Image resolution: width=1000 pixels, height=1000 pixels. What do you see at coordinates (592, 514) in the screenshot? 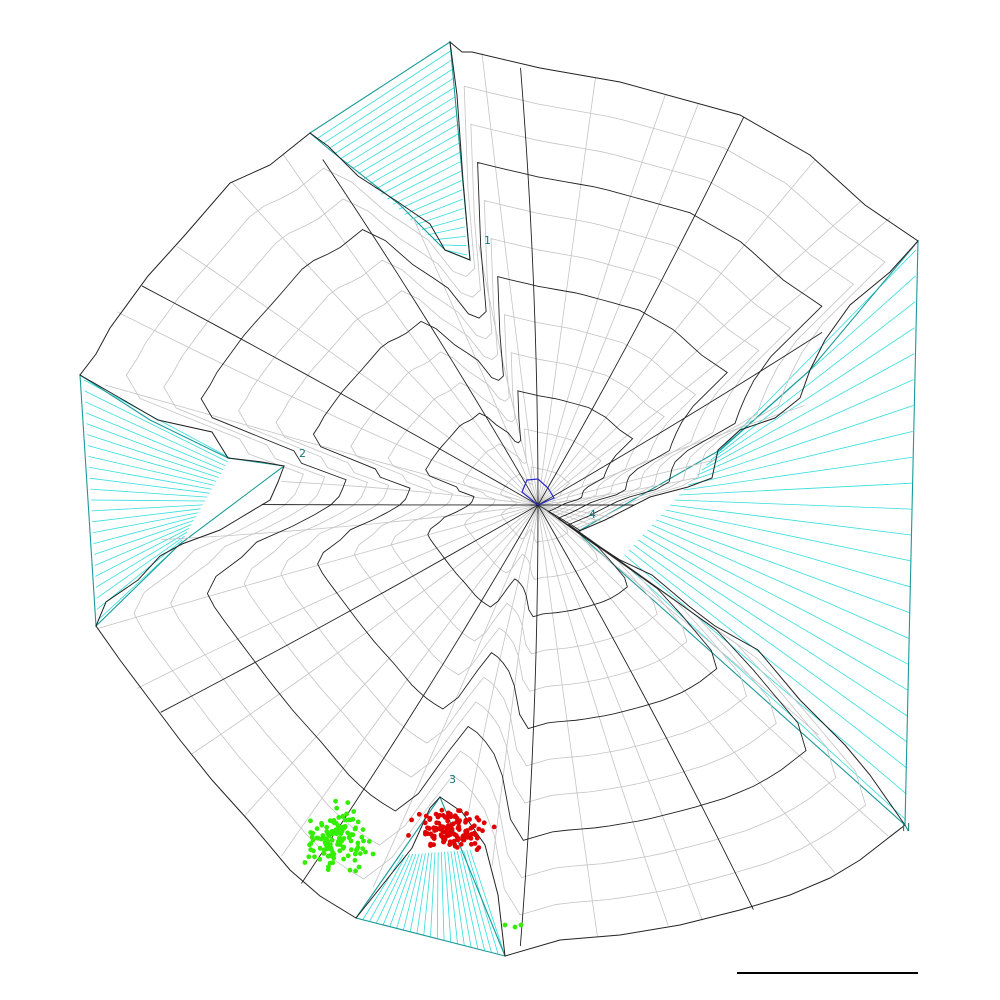
I see `cut-label-4: 4` at bounding box center [592, 514].